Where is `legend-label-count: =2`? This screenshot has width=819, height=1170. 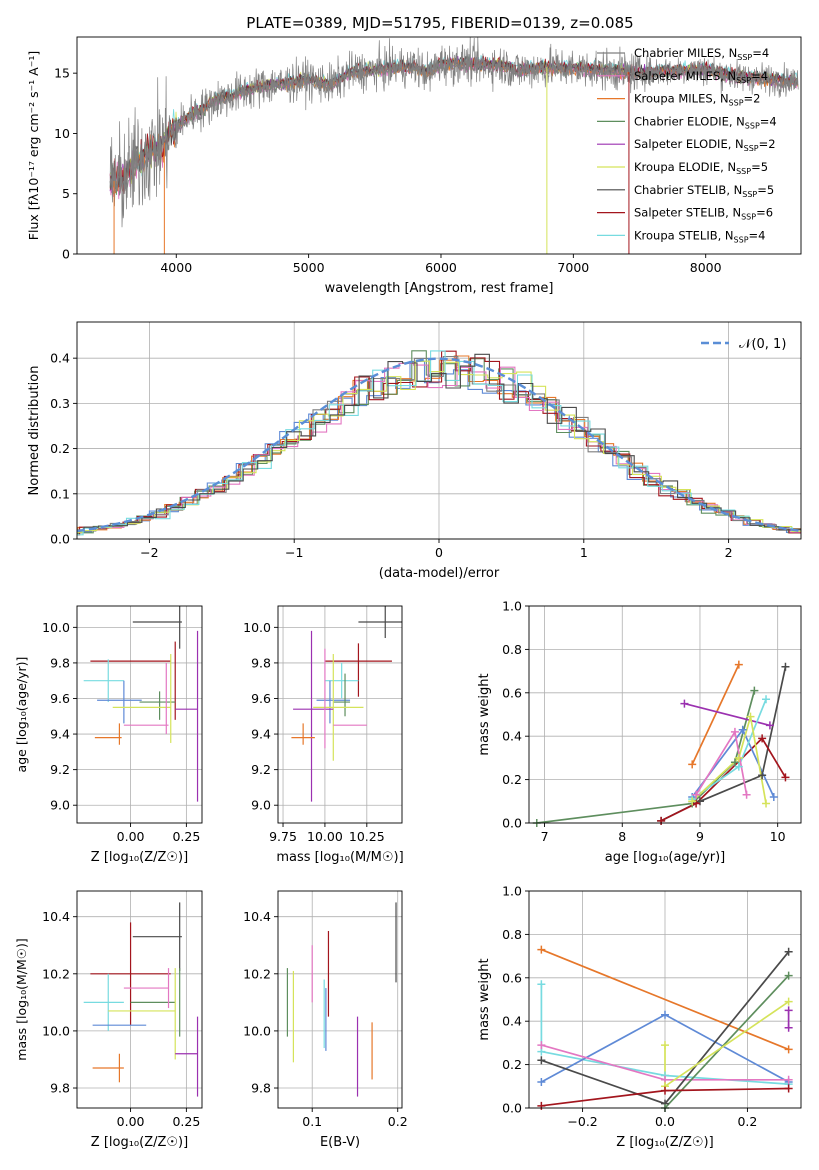
legend-label-count: =2 is located at coordinates (767, 144).